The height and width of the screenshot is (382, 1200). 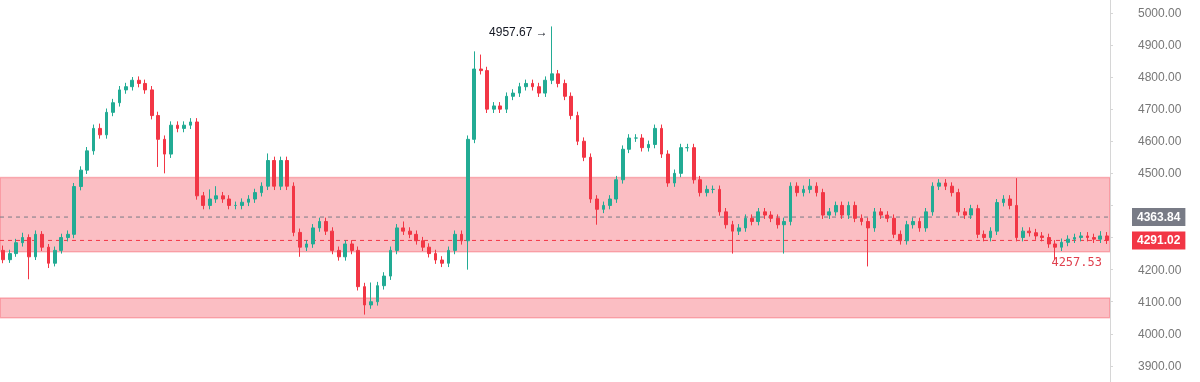 I want to click on y-tick-label: 4900.00, so click(x=1160, y=44).